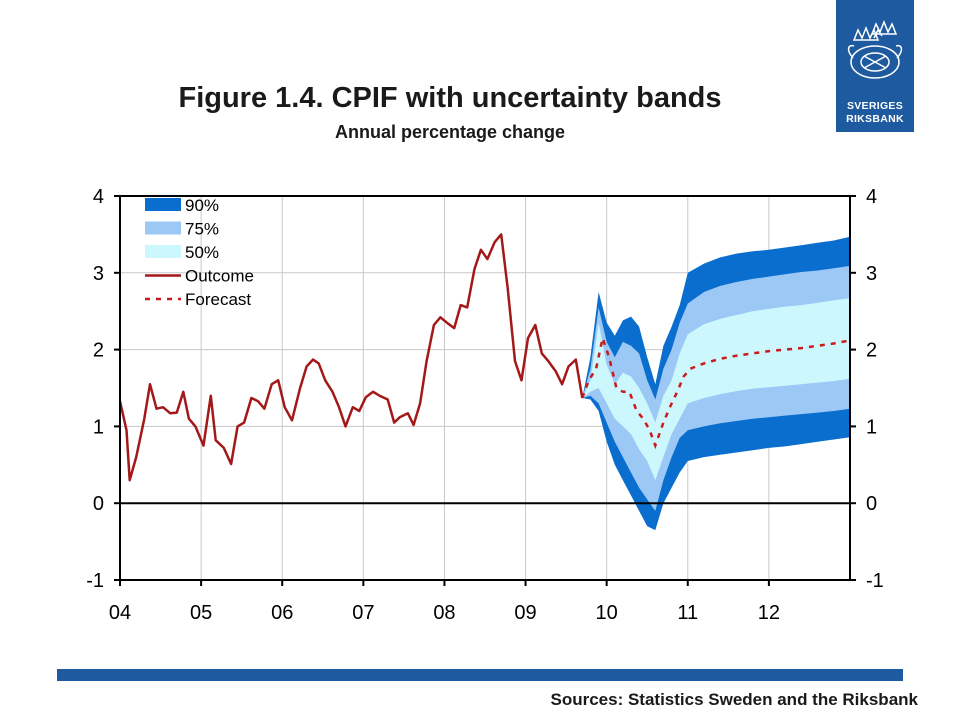 The width and height of the screenshot is (960, 720). Describe the element at coordinates (769, 613) in the screenshot. I see `x-tick-label: 12` at that location.